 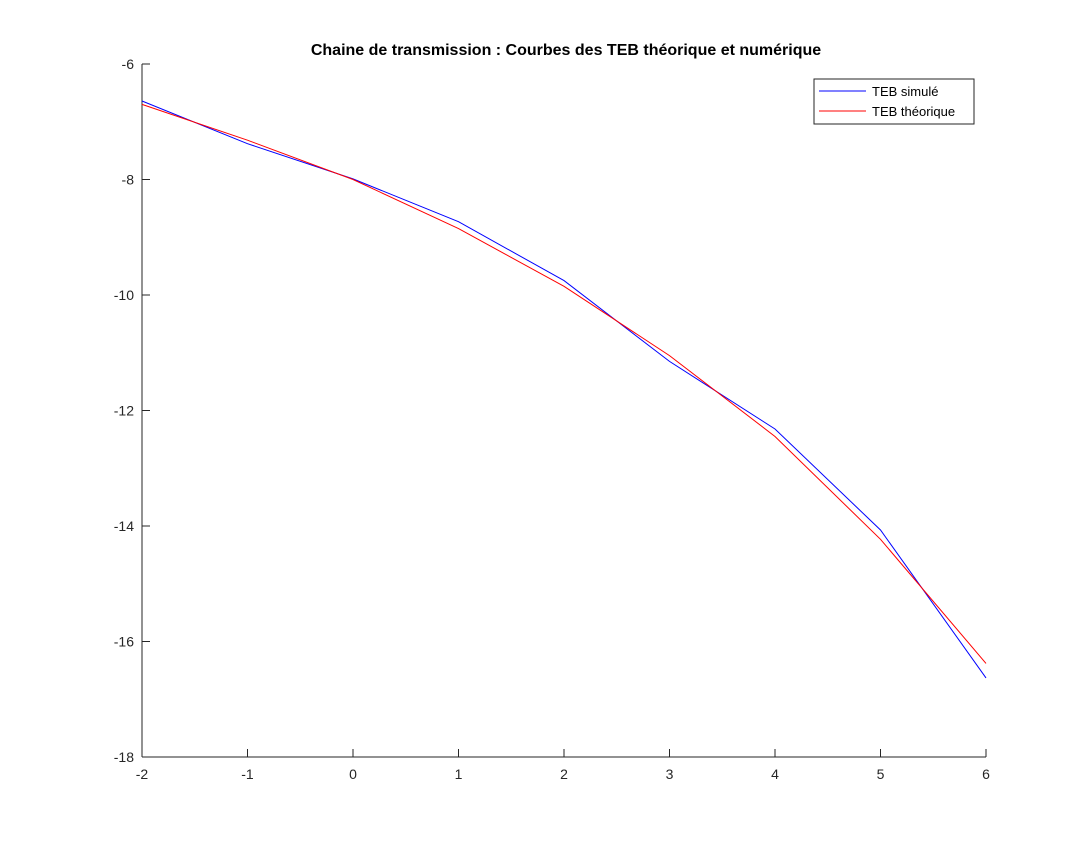 What do you see at coordinates (564, 774) in the screenshot?
I see `x-tick-label: 2` at bounding box center [564, 774].